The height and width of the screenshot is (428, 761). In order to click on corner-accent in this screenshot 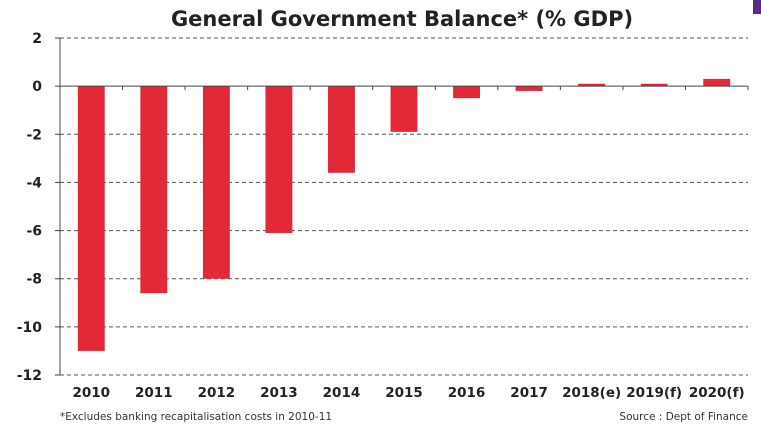, I will do `click(757, 7)`.